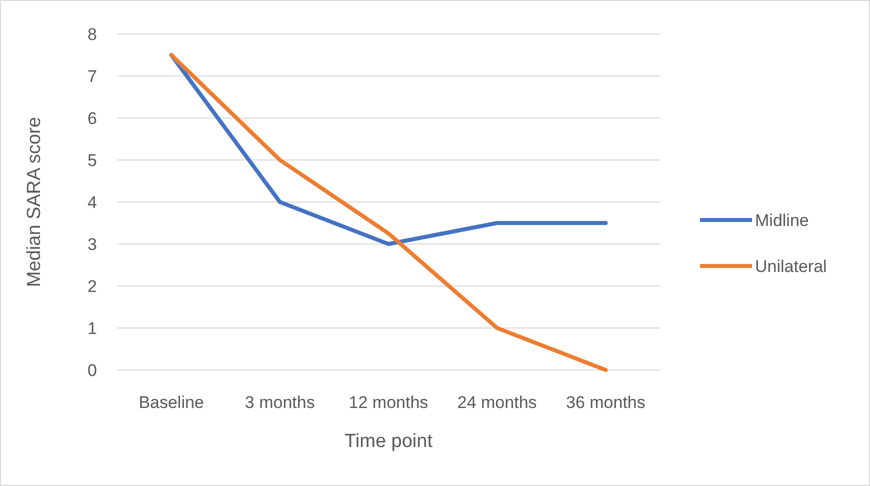 This screenshot has width=870, height=486. I want to click on y-tick-label: 5, so click(92, 160).